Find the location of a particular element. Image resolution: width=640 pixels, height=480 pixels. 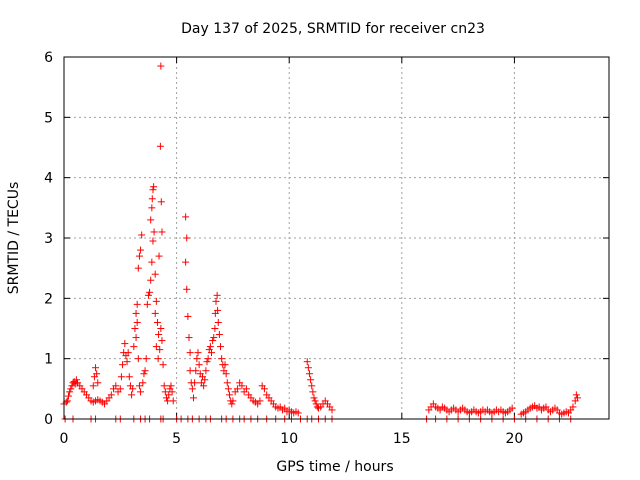

y-tick-label: 0 is located at coordinates (48, 420).